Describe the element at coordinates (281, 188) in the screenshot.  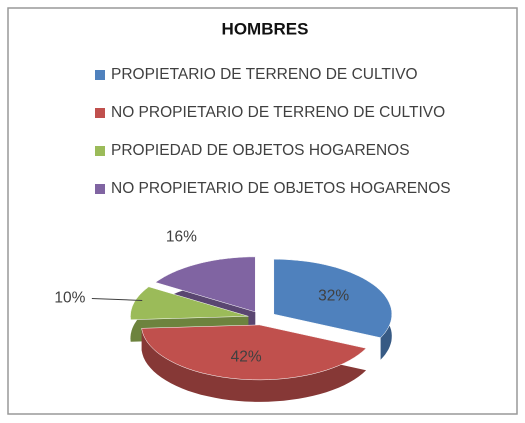
I see `legend-label: NO PROPIETARIO DE OBJETOS HOGARENOS` at that location.